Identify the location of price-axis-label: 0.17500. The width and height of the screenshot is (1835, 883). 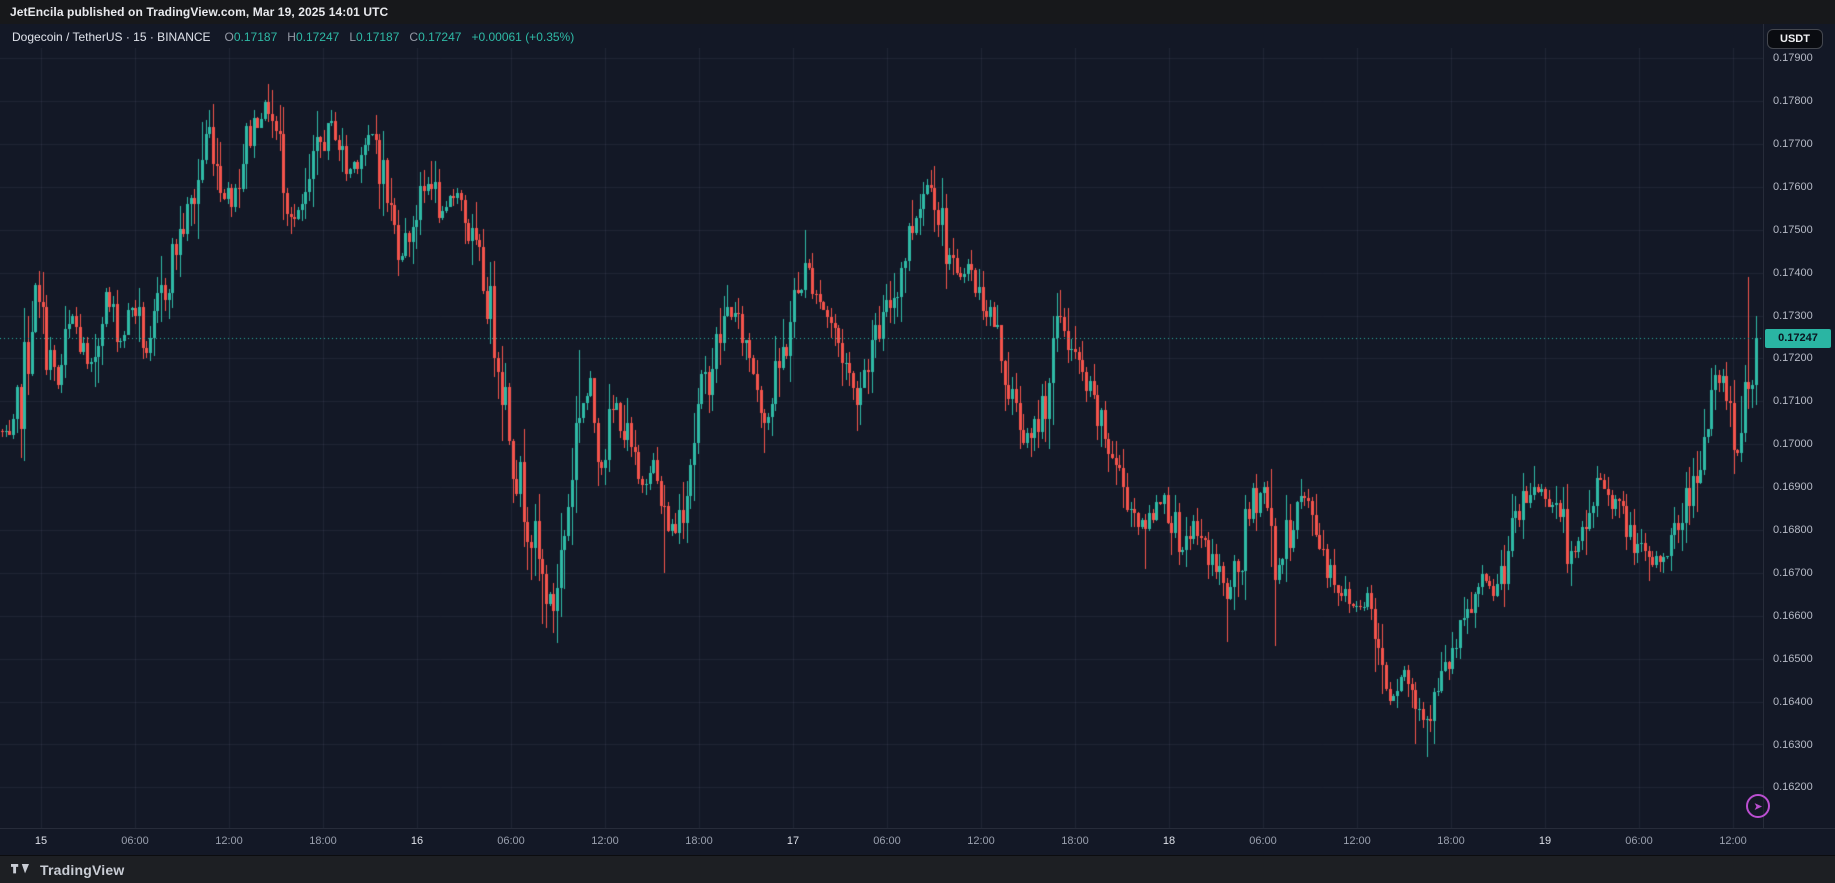
(1793, 229).